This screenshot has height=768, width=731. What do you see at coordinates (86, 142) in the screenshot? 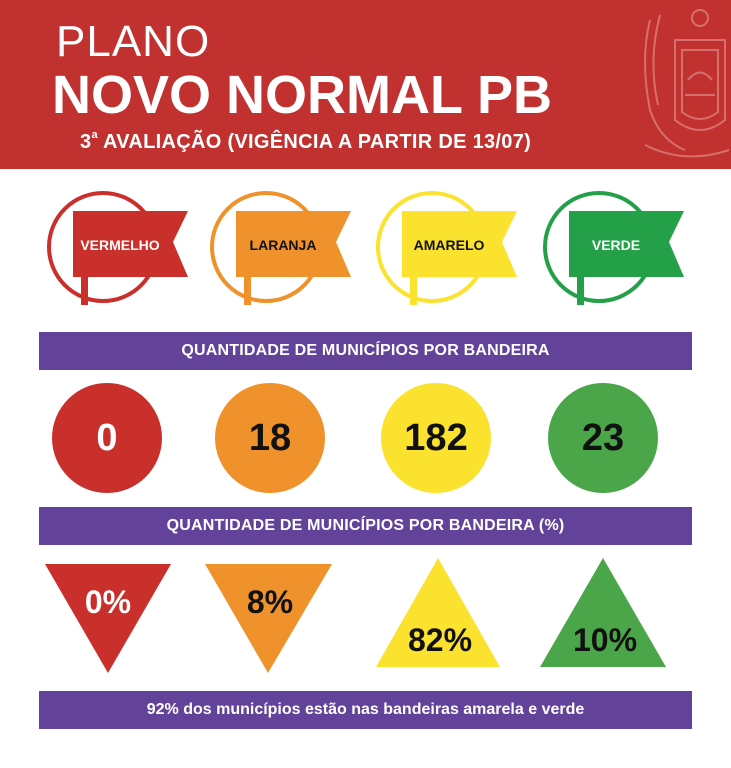
I see `subtitle-ordinal: 3` at bounding box center [86, 142].